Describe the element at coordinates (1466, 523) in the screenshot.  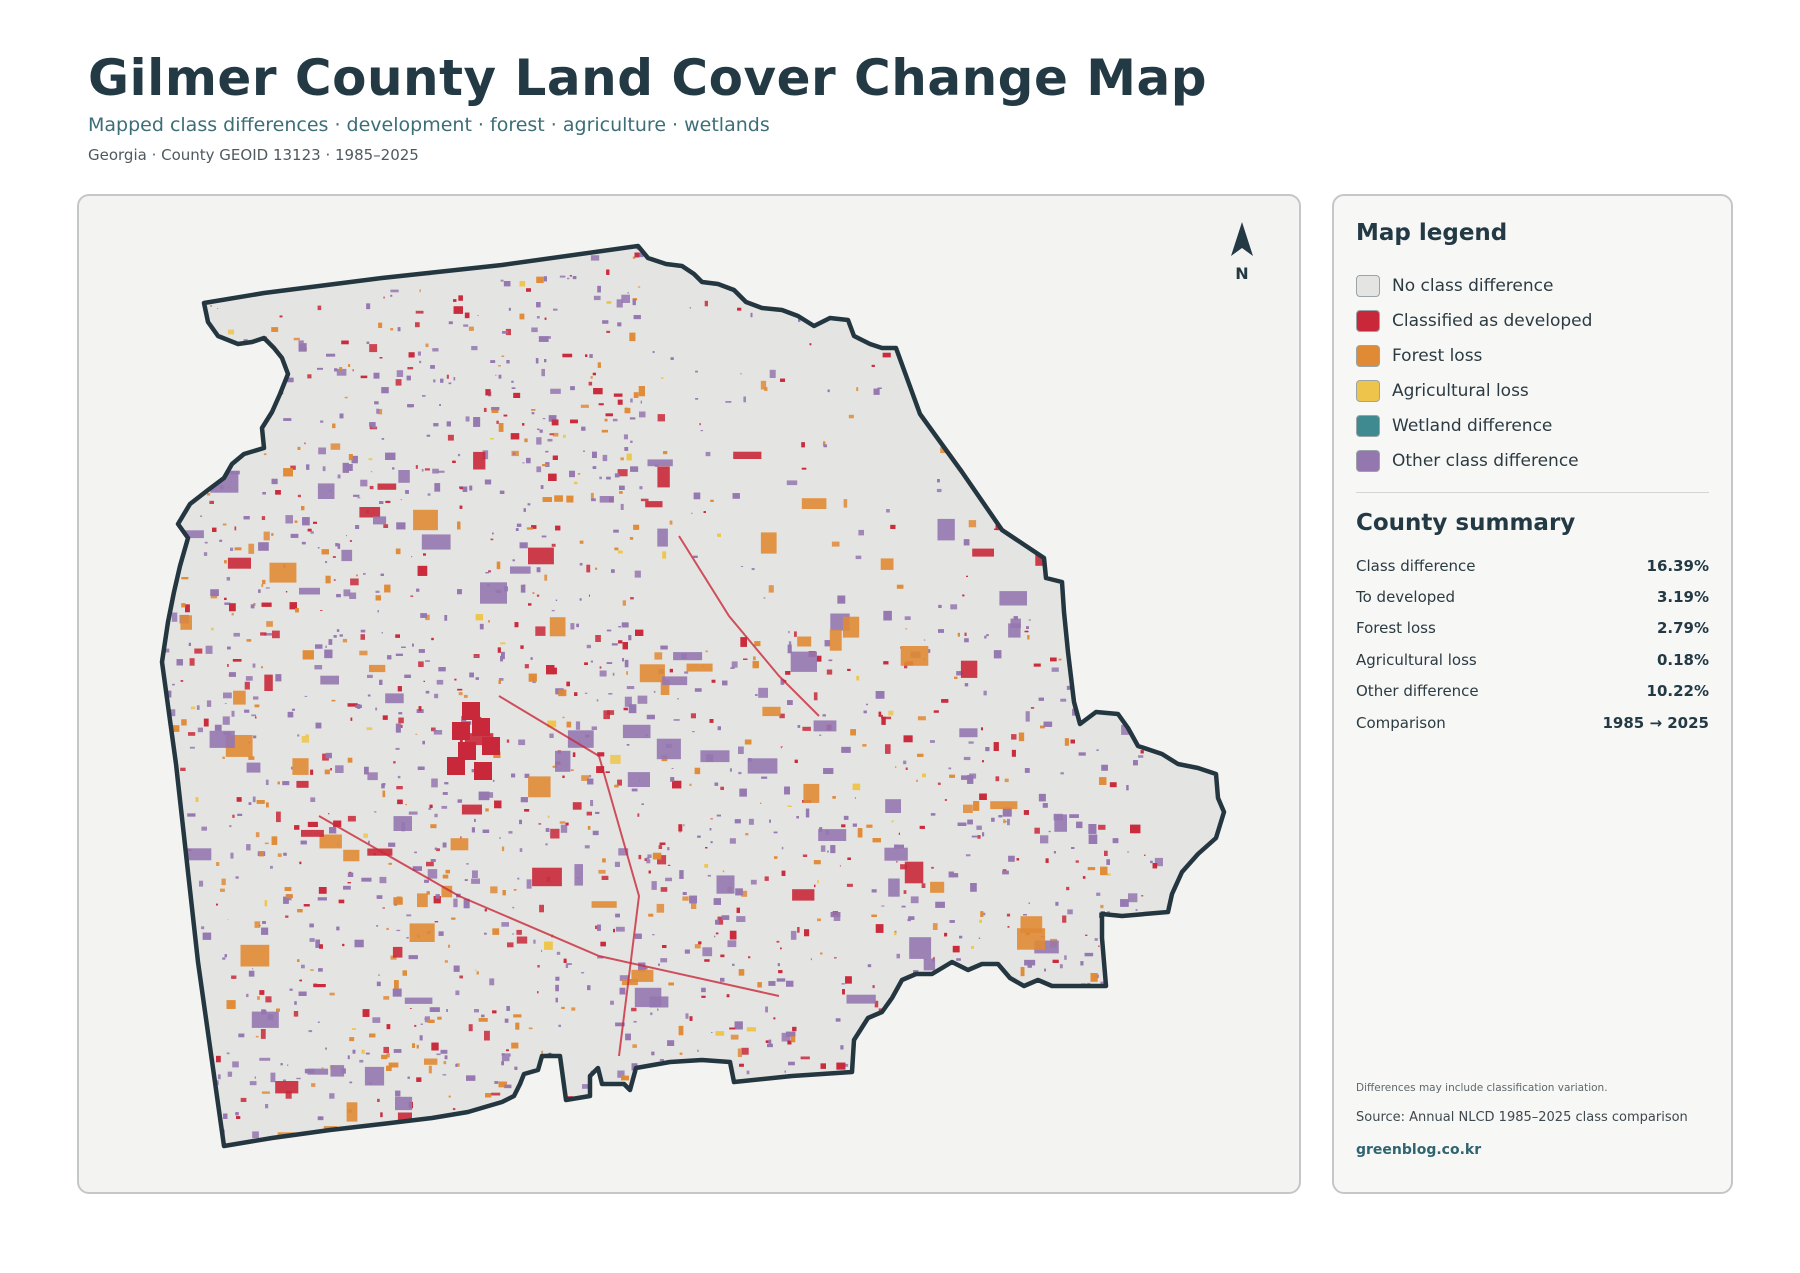
I see `summary-heading: County summary` at that location.